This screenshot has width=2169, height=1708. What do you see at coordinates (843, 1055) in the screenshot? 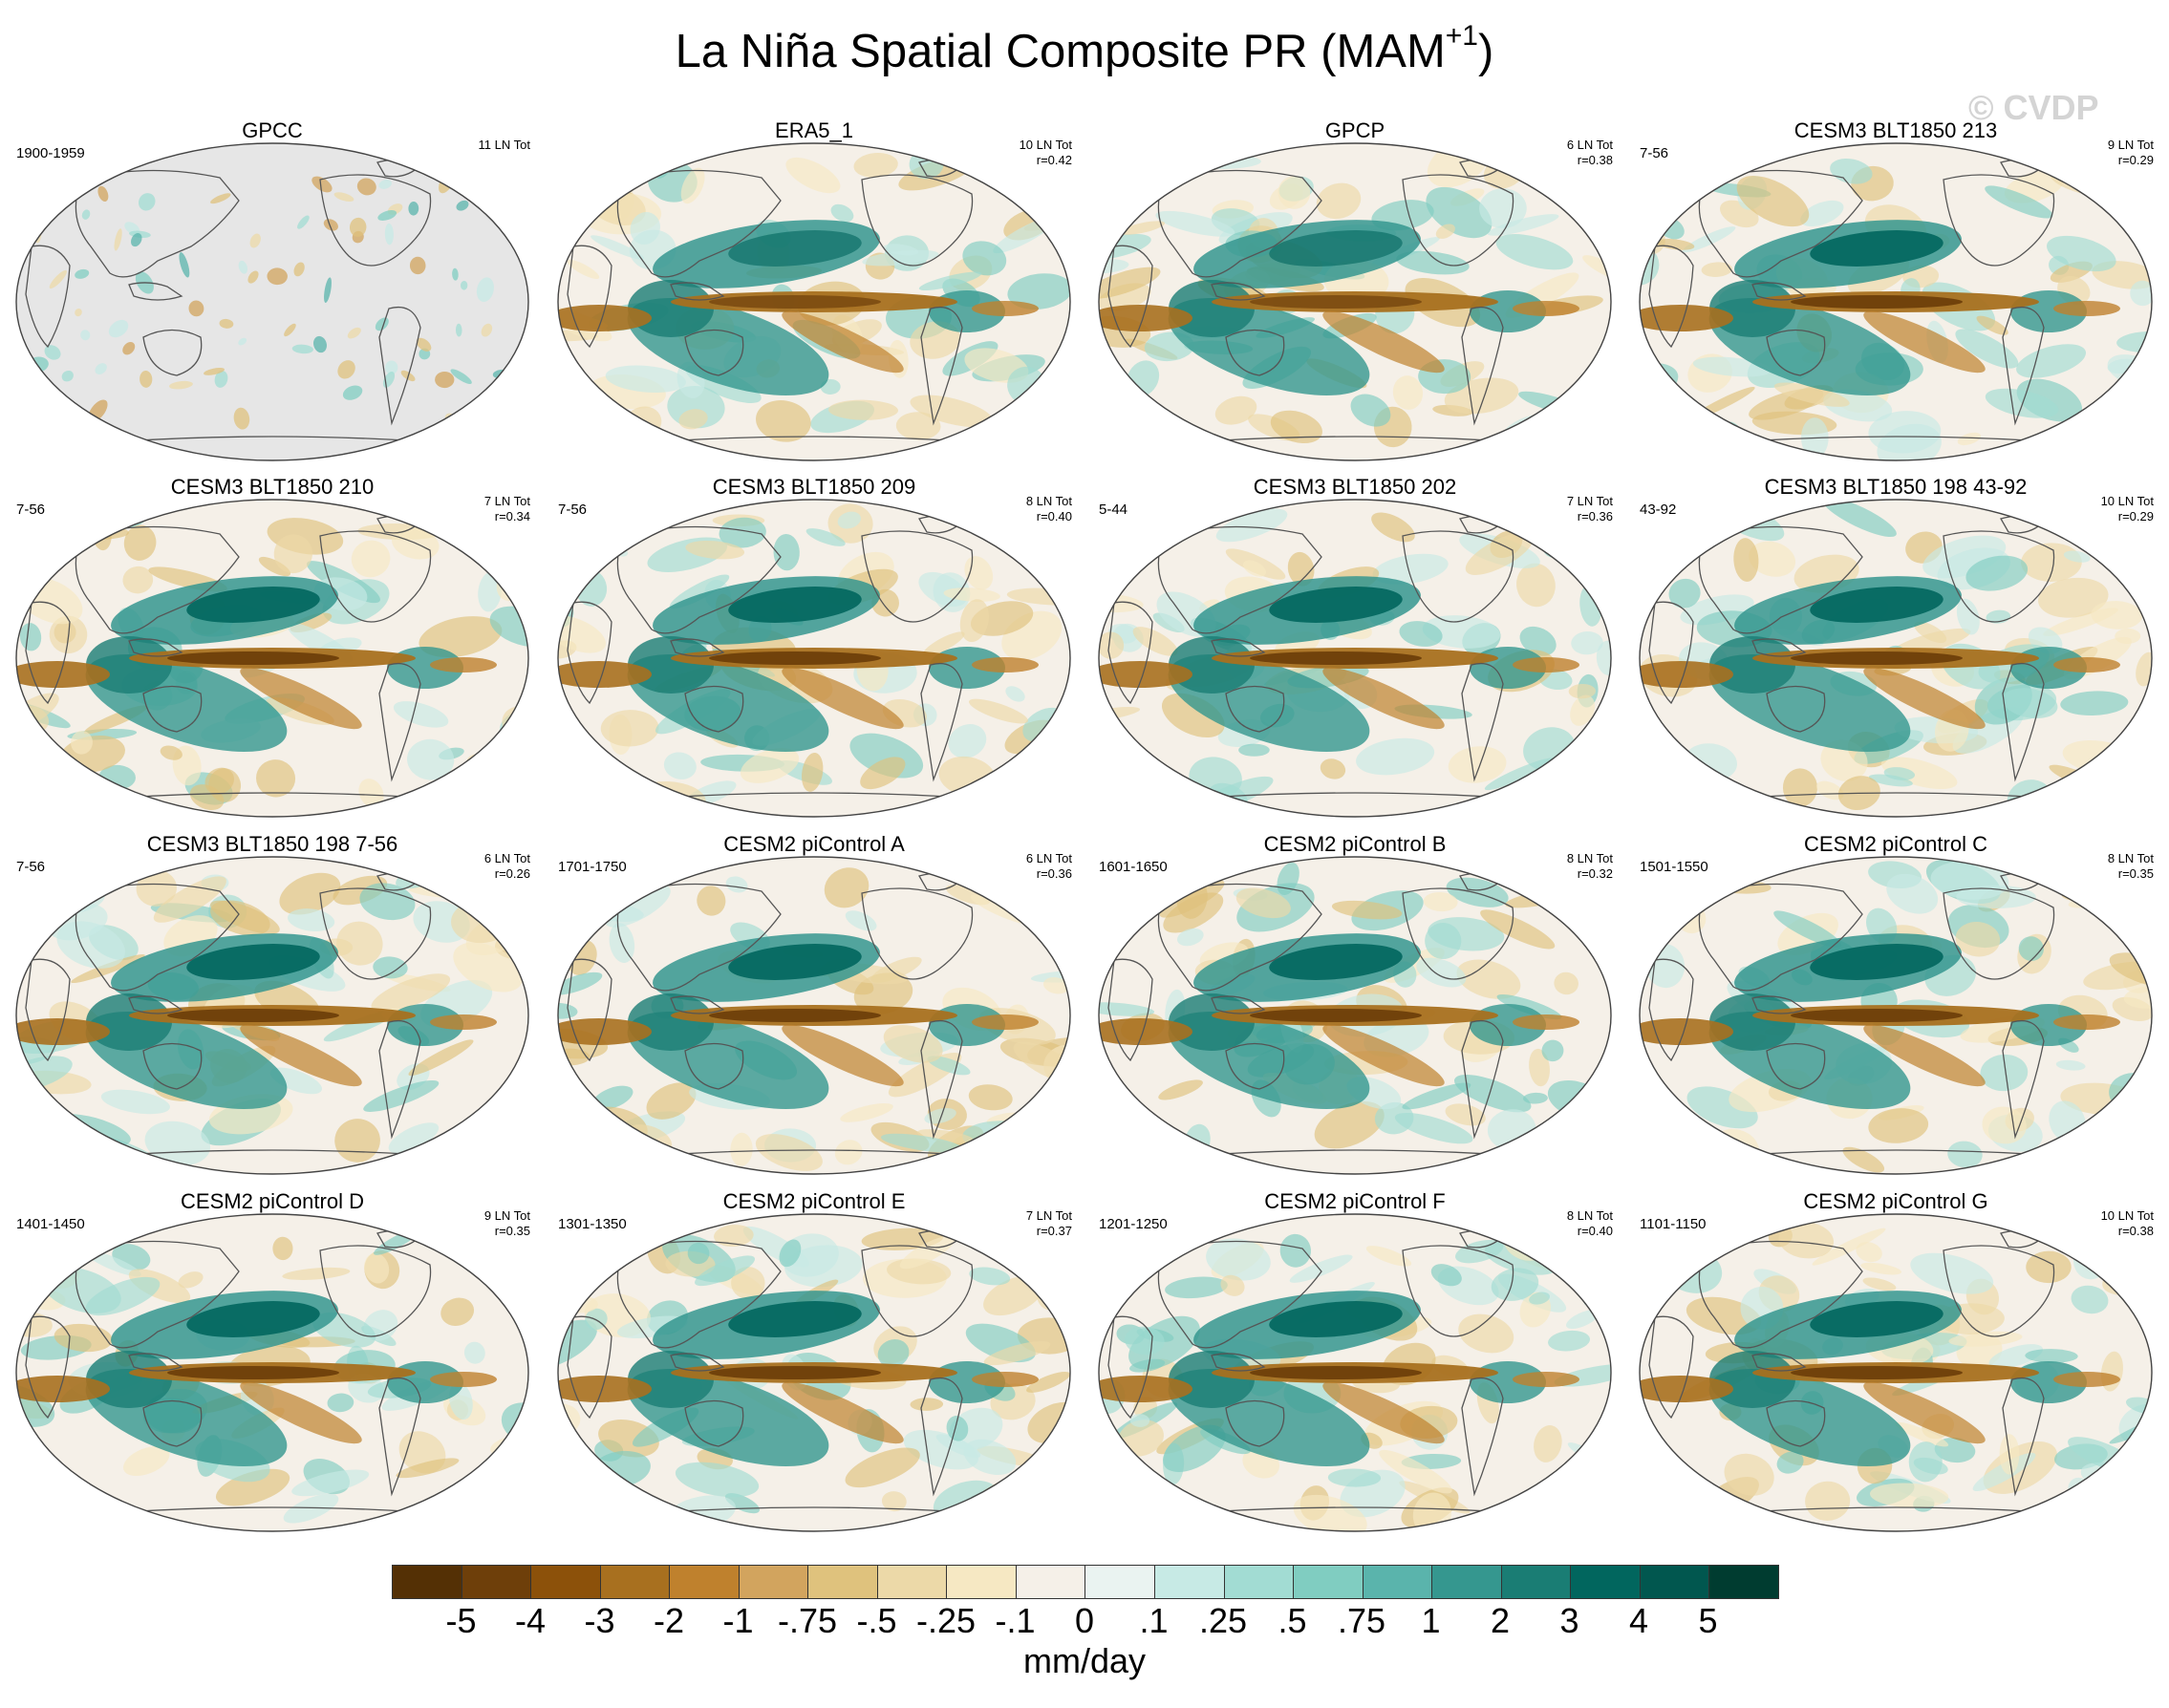
I see `dry-anomaly-spcz` at bounding box center [843, 1055].